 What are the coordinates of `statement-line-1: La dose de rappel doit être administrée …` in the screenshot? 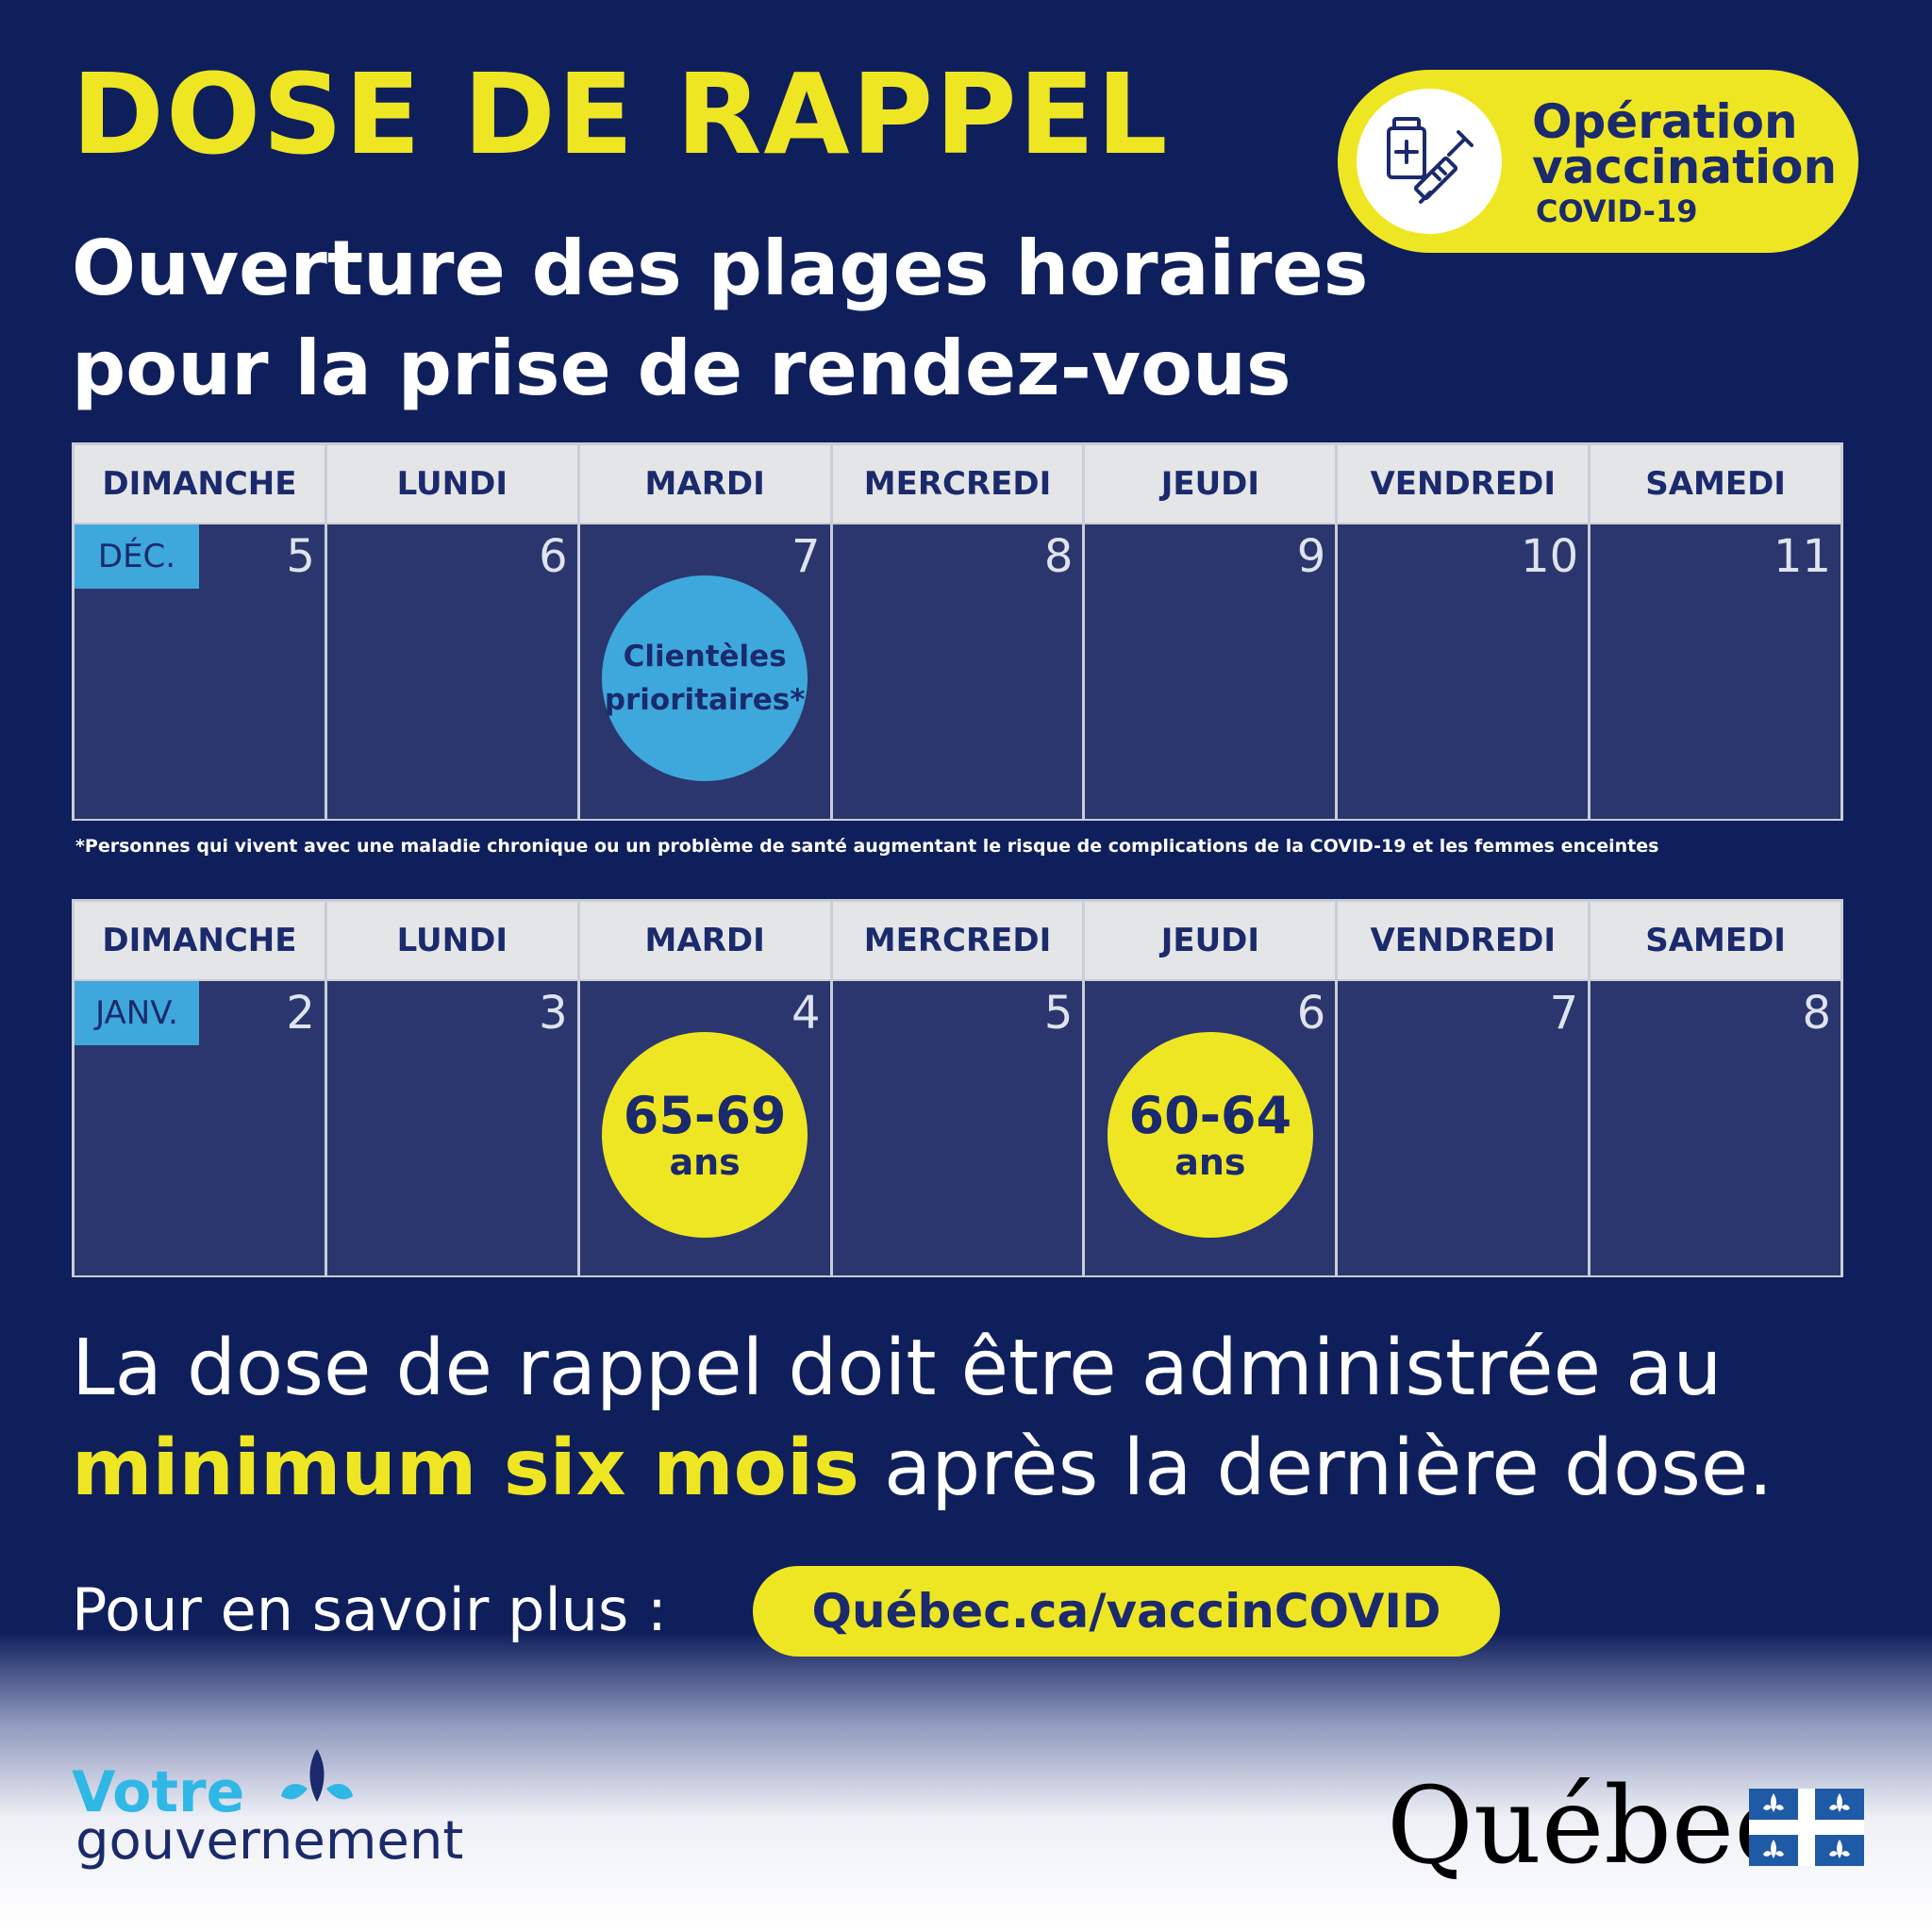 It's located at (898, 1368).